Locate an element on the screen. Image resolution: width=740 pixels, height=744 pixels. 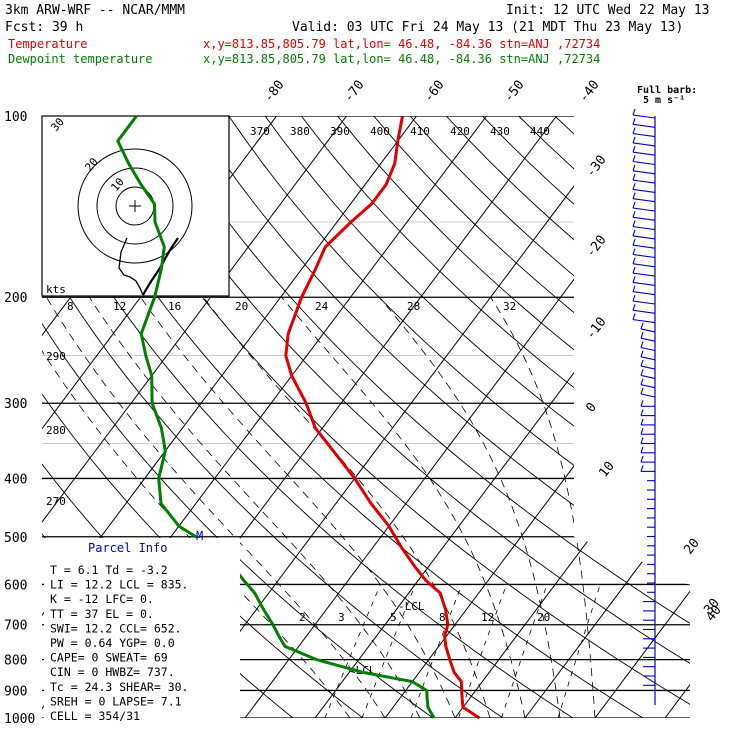
parcel-row: T = 6.1 Td = -3.2 is located at coordinates (109, 570).